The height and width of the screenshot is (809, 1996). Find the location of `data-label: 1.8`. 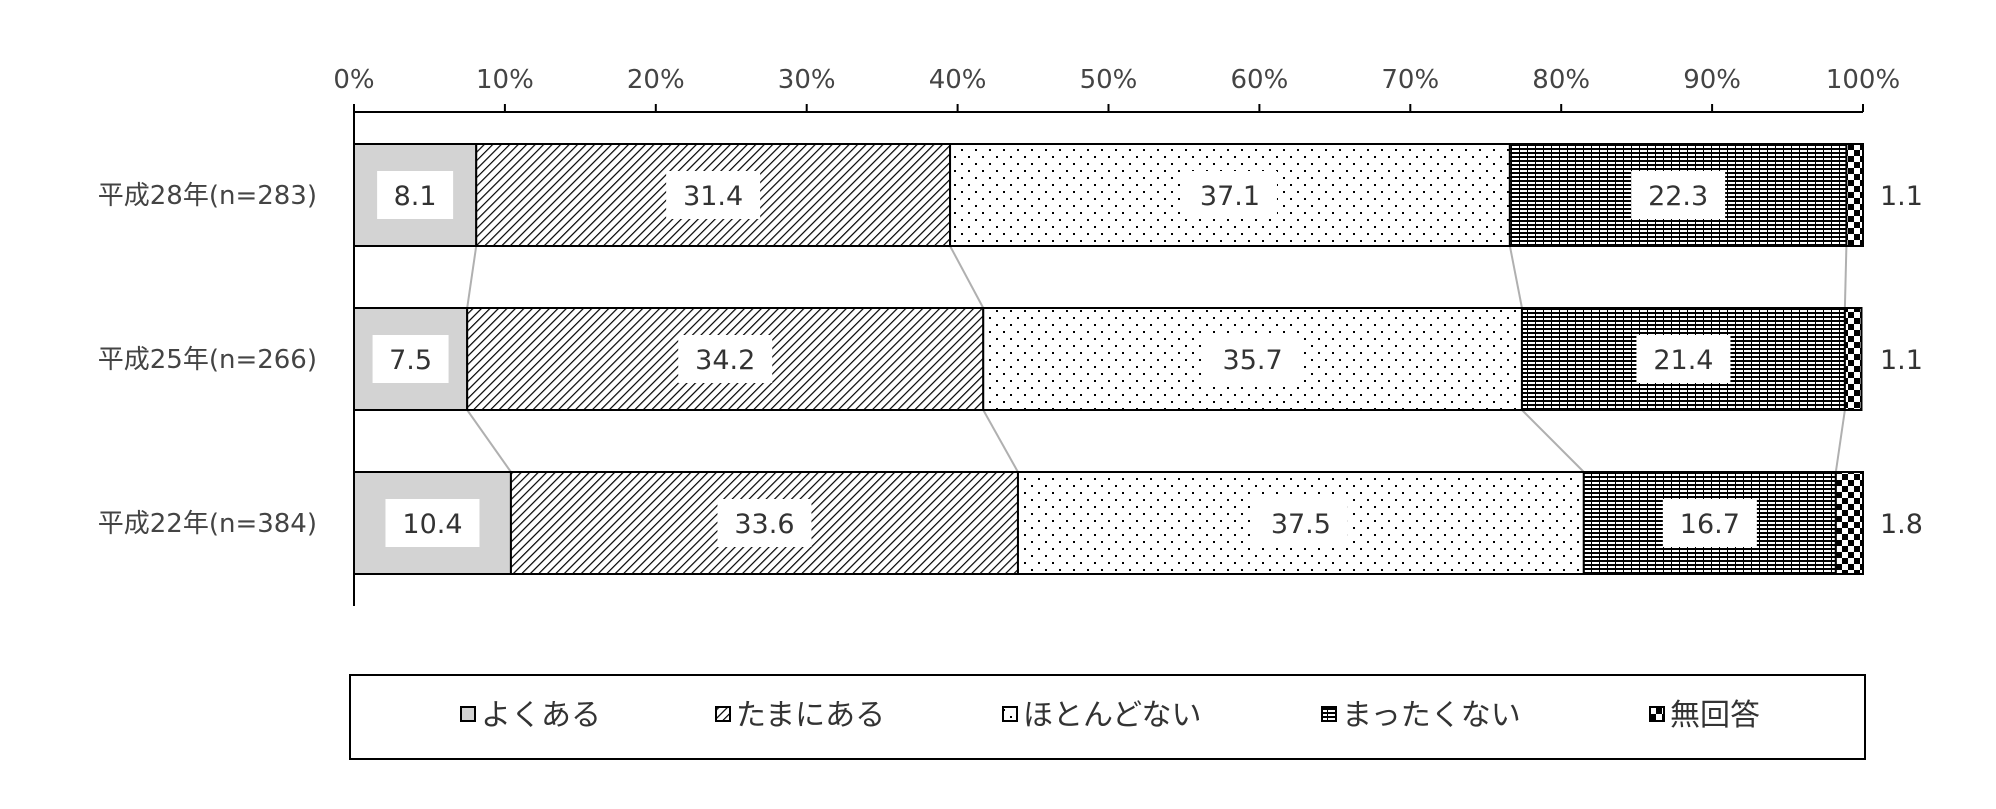

data-label: 1.8 is located at coordinates (1901, 524).